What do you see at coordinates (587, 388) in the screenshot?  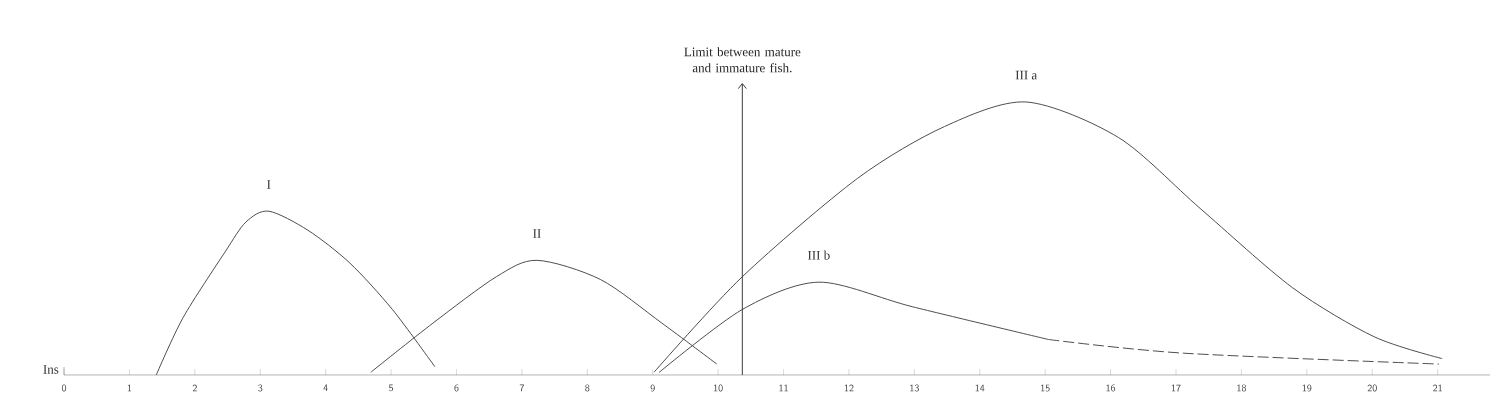 I see `x-tick-label: 8` at bounding box center [587, 388].